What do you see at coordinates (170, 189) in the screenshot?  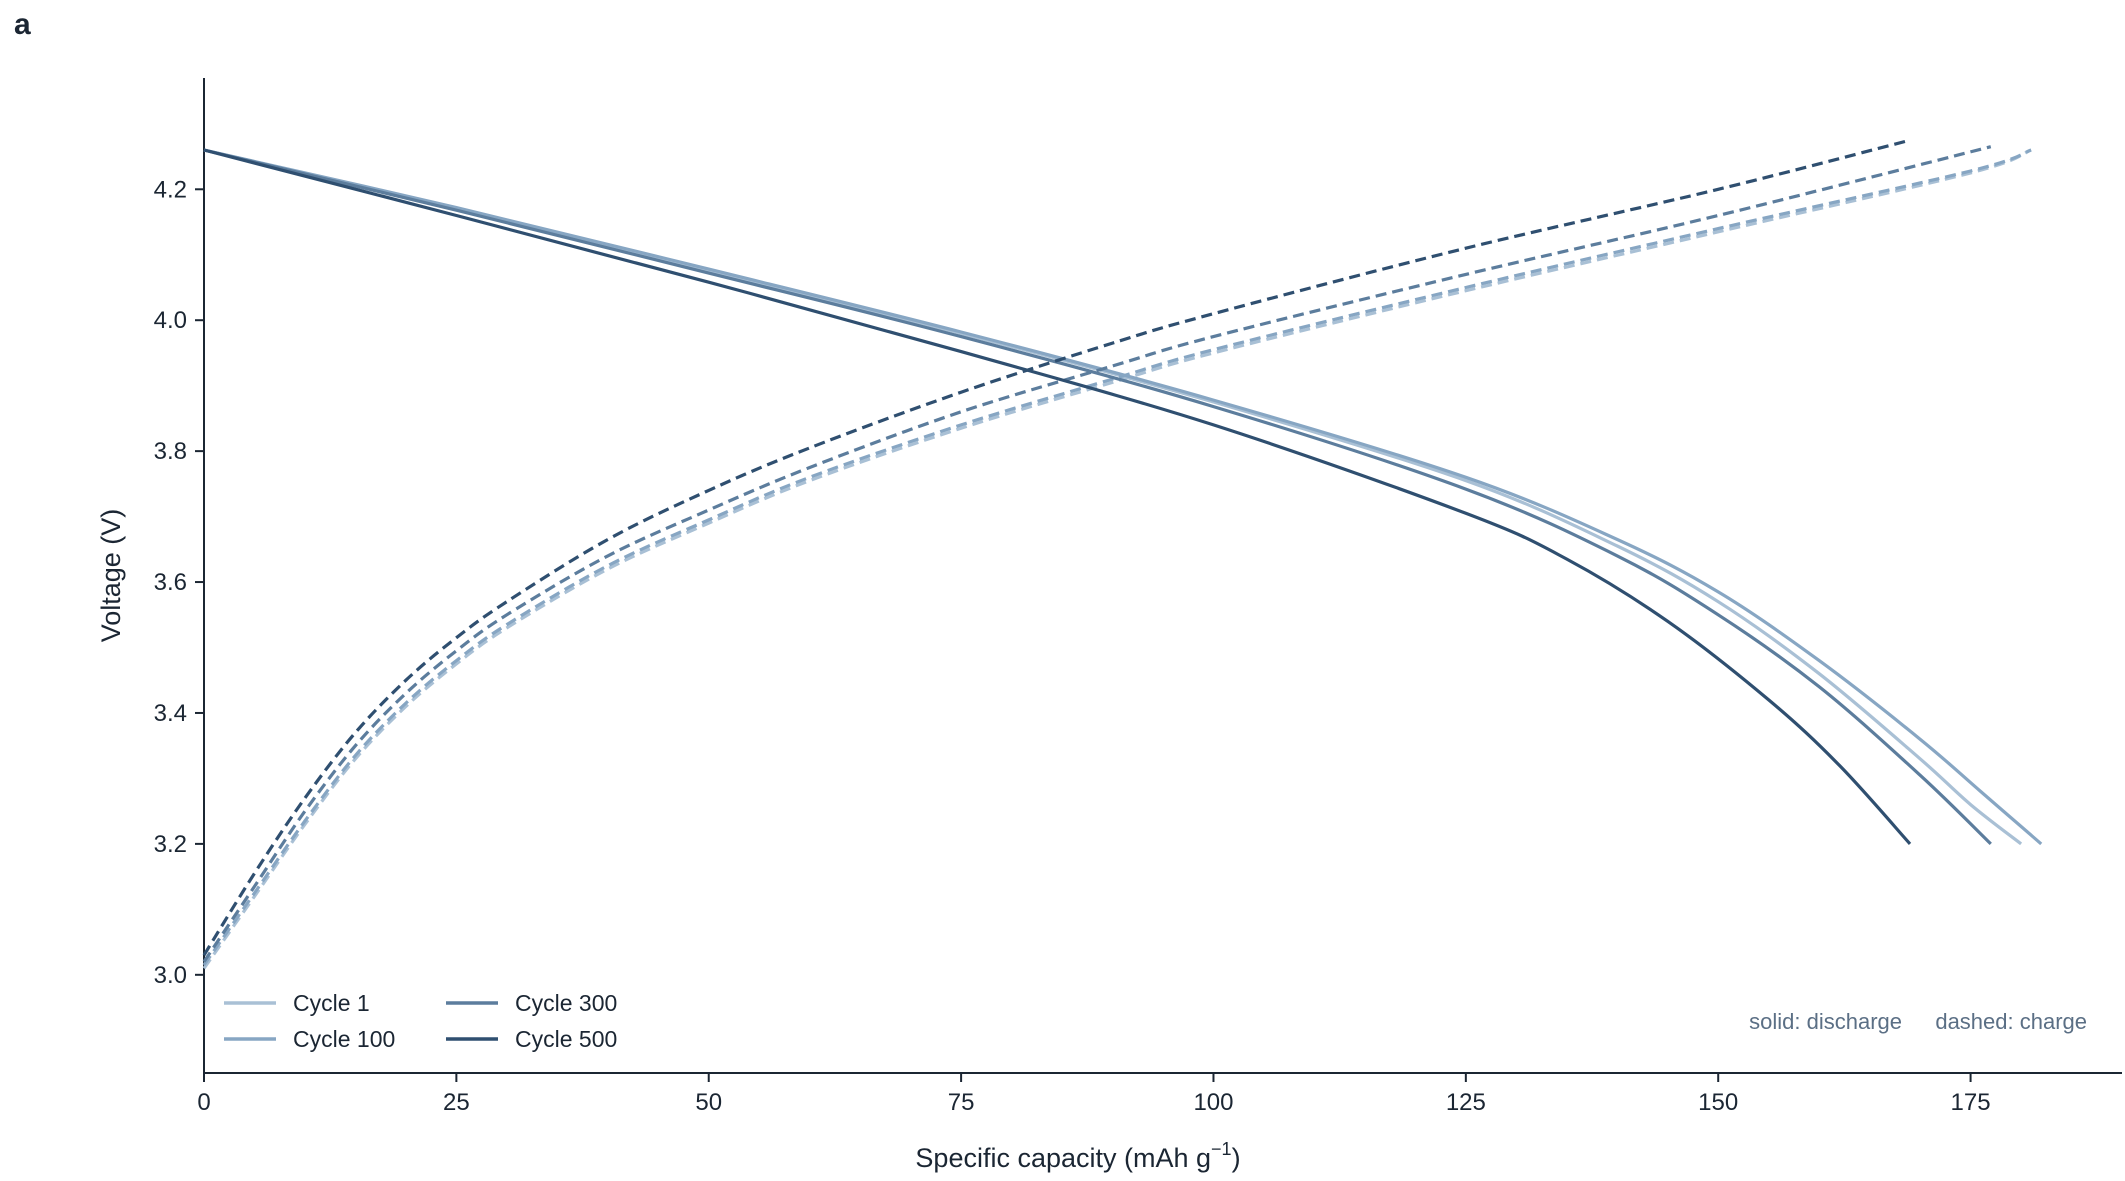 I see `y-tick-label: 4.2` at bounding box center [170, 189].